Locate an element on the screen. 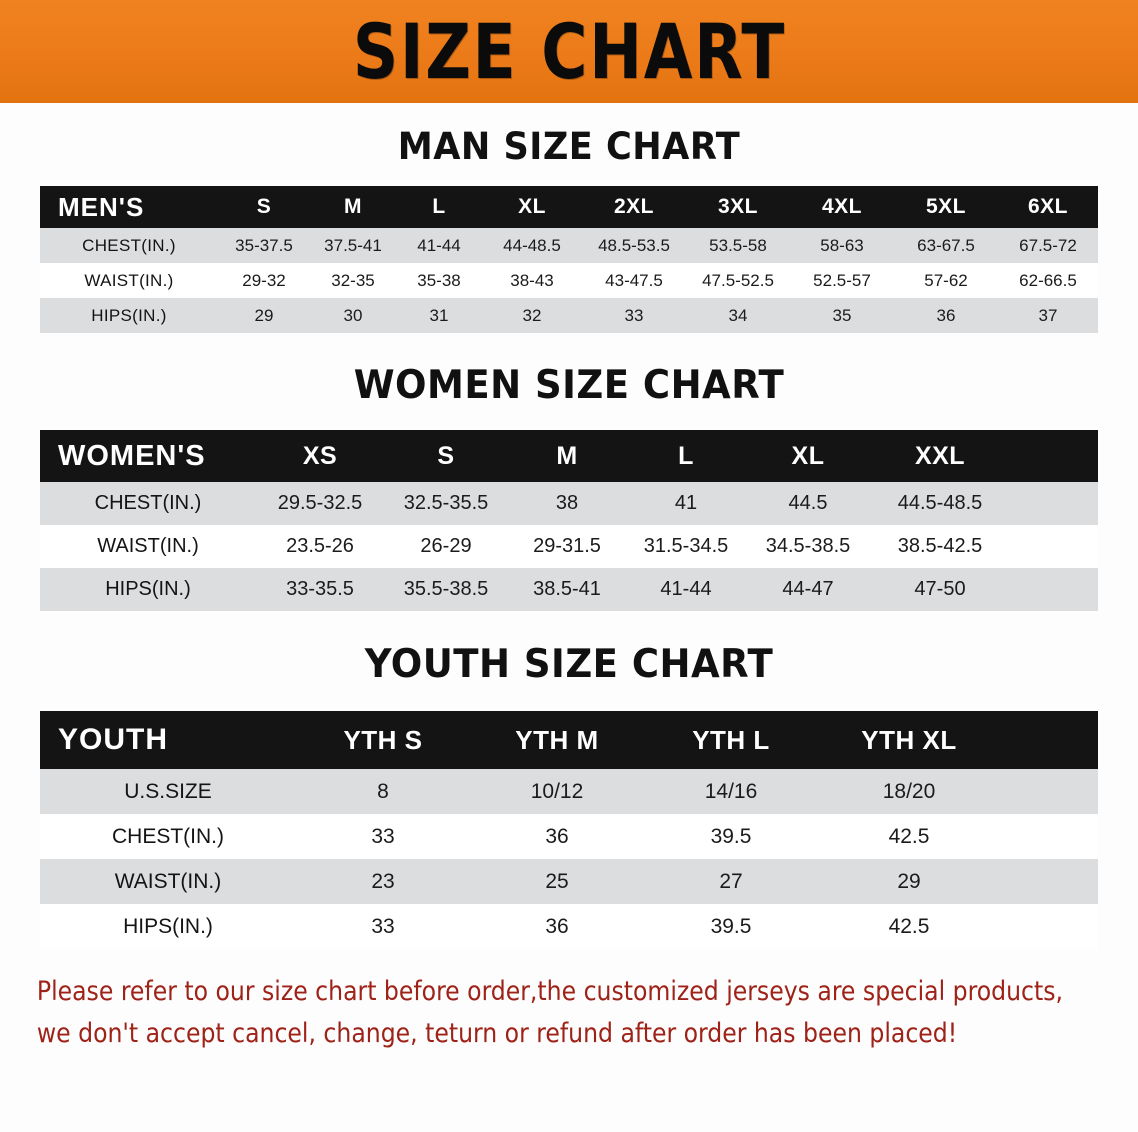 The height and width of the screenshot is (1132, 1138). women-table-header-row: WOMEN'S XS S M L XL XXL is located at coordinates (569, 456).